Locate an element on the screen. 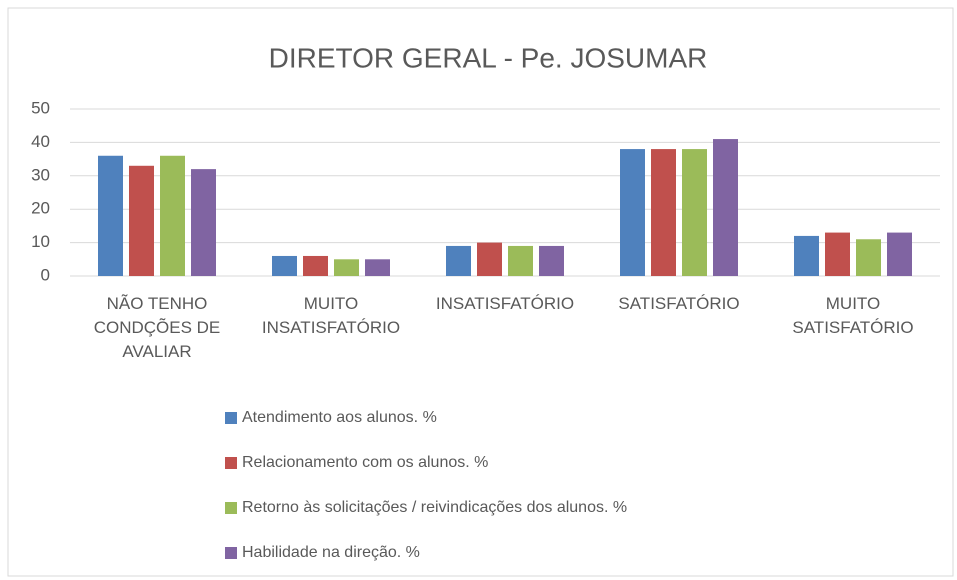 This screenshot has height=580, width=957. y-tick-label: 10 is located at coordinates (40, 241).